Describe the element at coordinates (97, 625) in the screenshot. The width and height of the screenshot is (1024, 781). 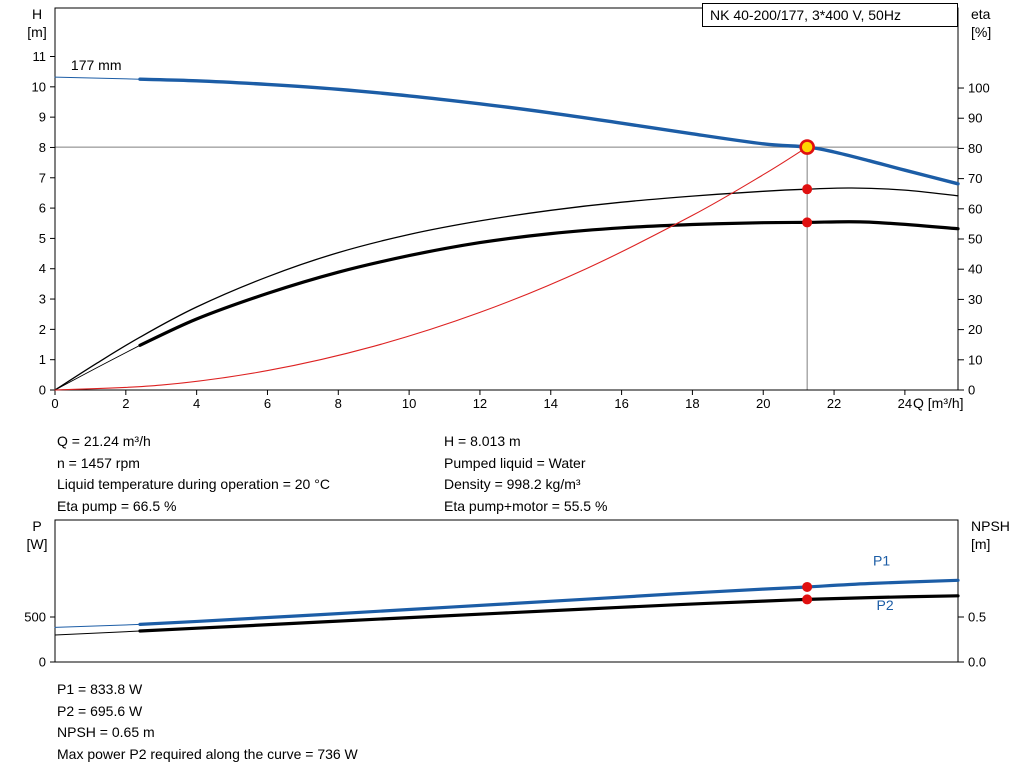
I see `p1-curve-leadin` at that location.